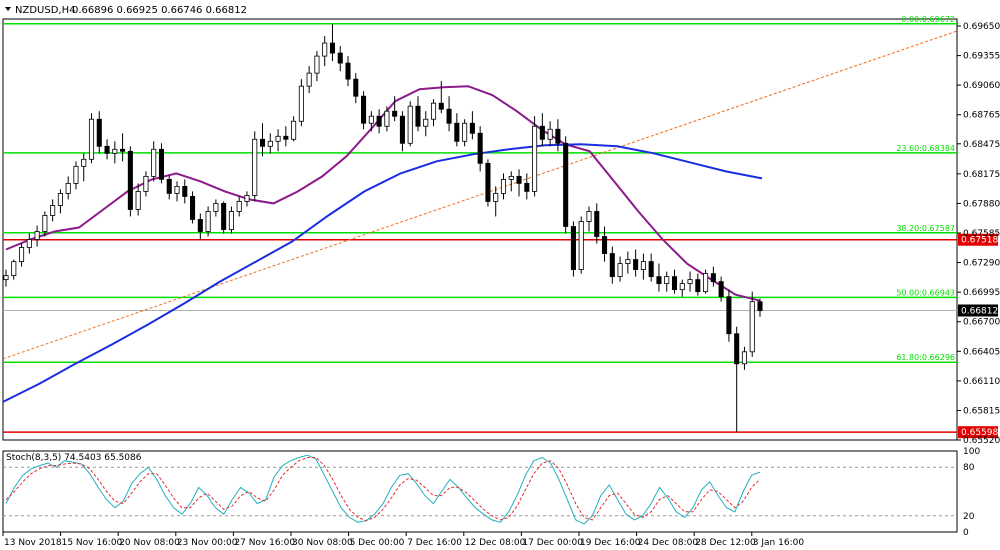 Image resolution: width=1000 pixels, height=550 pixels. I want to click on stoch-tick-label: 0, so click(966, 533).